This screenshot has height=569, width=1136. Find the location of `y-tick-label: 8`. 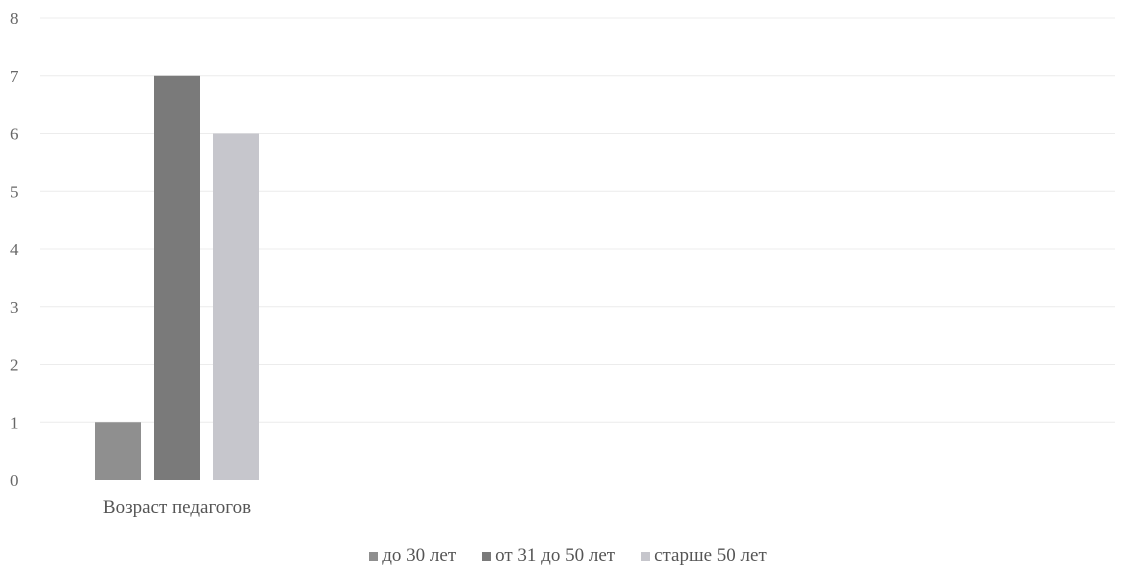

y-tick-label: 8 is located at coordinates (14, 18).